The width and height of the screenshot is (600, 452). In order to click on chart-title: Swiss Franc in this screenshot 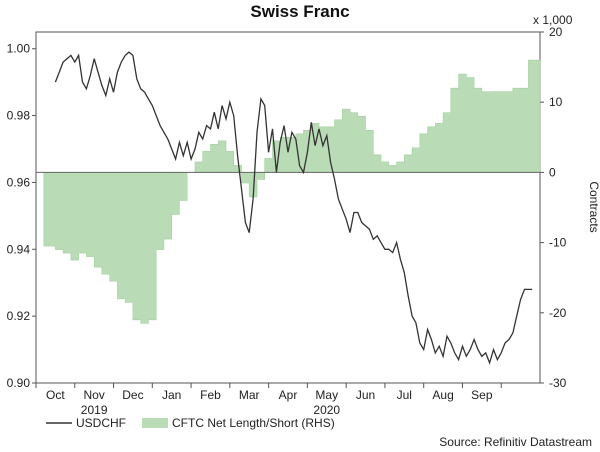, I will do `click(299, 11)`.